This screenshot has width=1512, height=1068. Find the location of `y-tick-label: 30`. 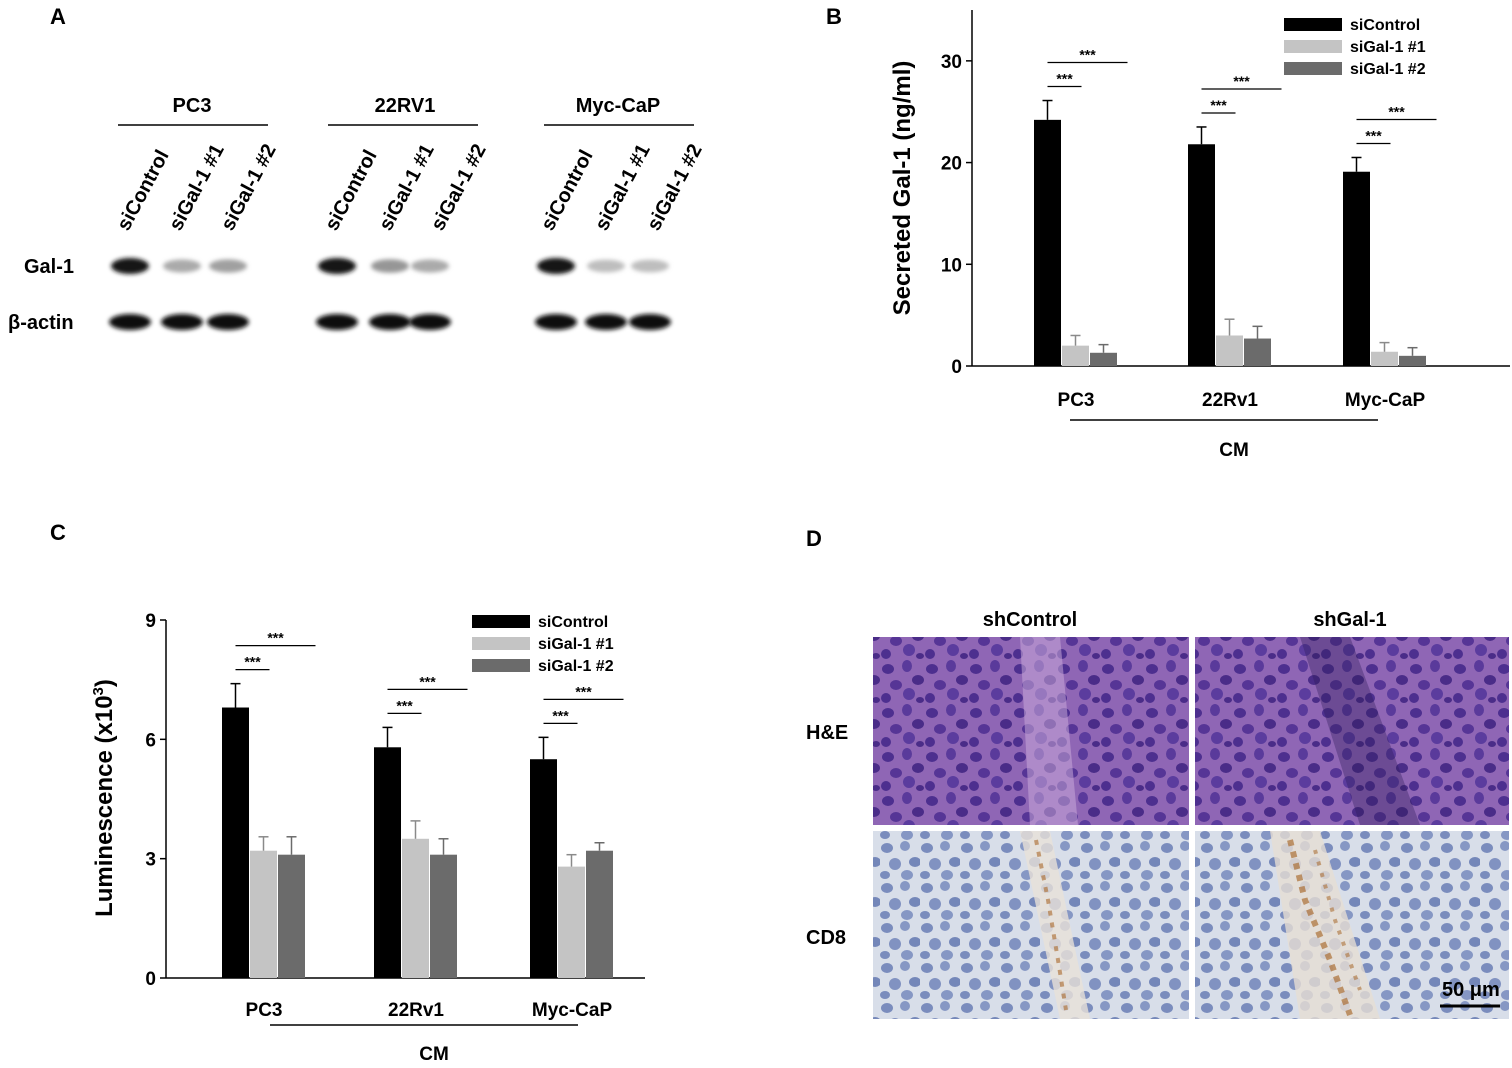

y-tick-label: 30 is located at coordinates (951, 62).